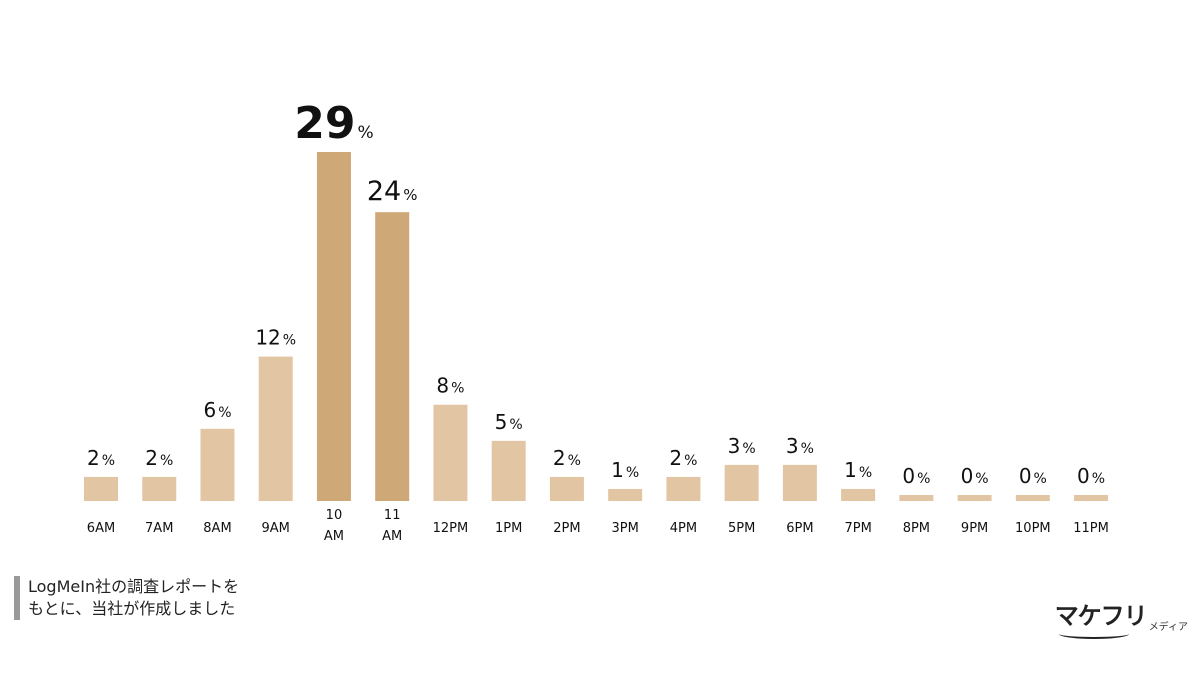 The height and width of the screenshot is (687, 1200). Describe the element at coordinates (217, 410) in the screenshot. I see `value-label-2: 6%` at that location.